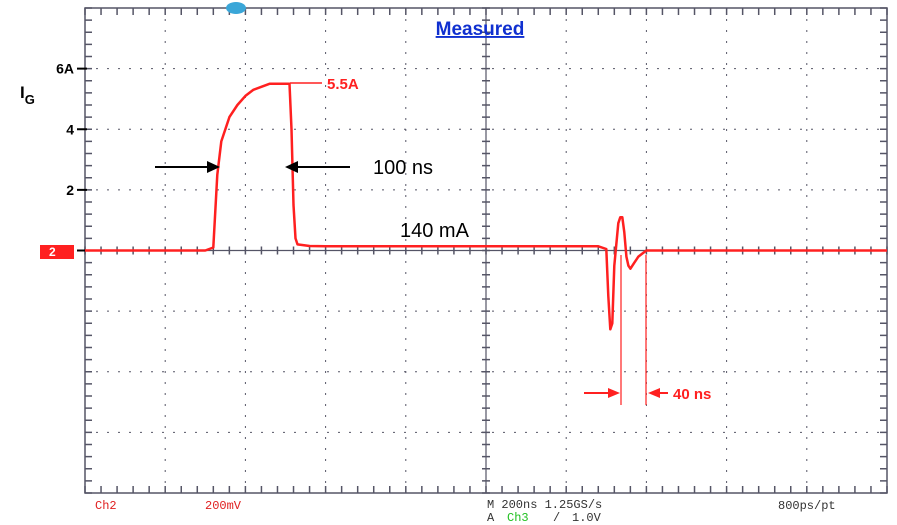 This screenshot has height=525, width=897. Describe the element at coordinates (70, 129) in the screenshot. I see `y-tick-label: 4` at that location.